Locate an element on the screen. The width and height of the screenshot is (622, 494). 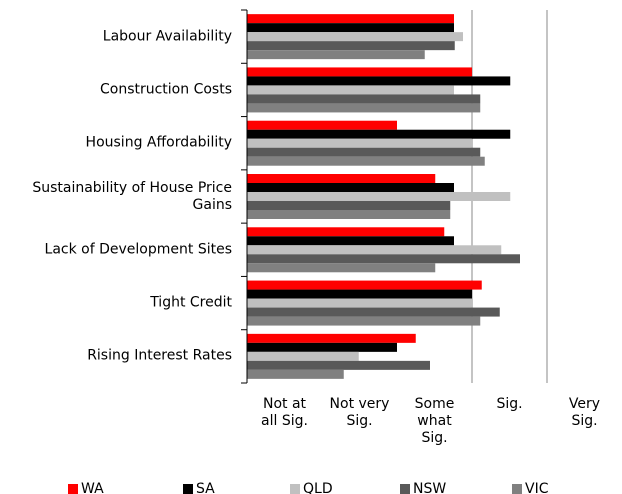
legend-label: NSW is located at coordinates (430, 487).